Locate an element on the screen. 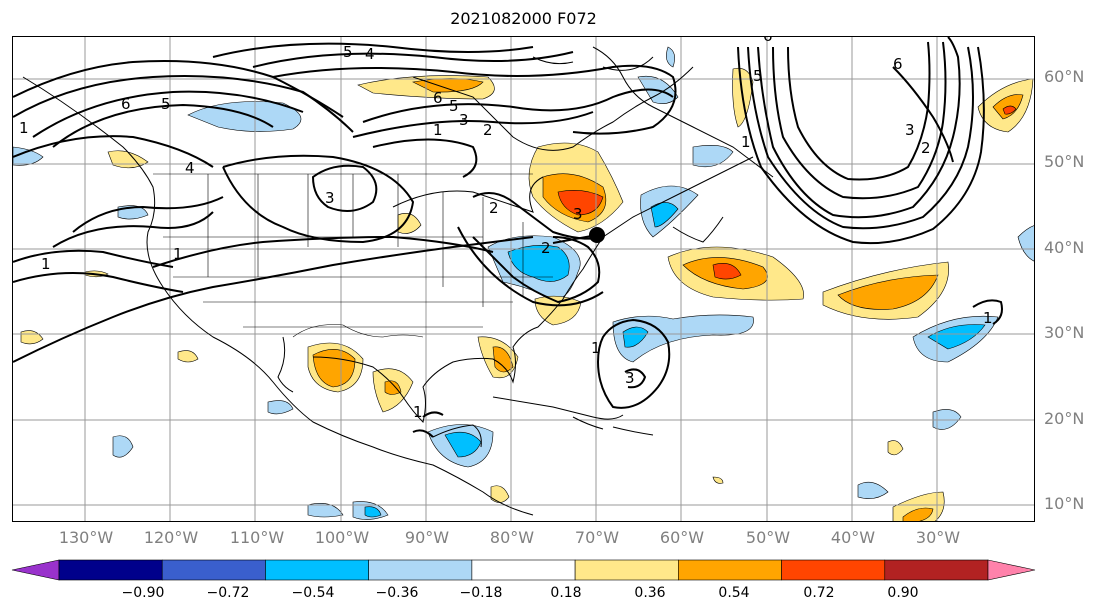  colorbar-extend-low is located at coordinates (35, 570).